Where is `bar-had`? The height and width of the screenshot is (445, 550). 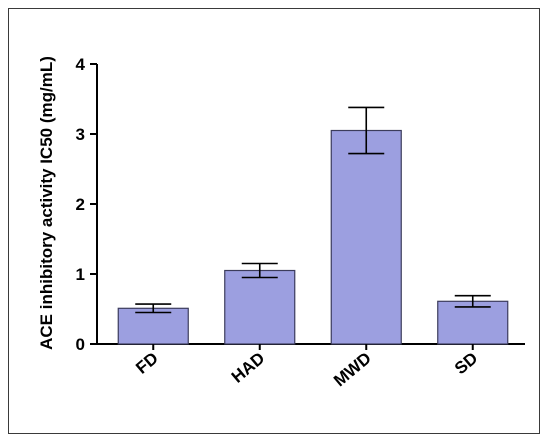 bar-had is located at coordinates (260, 307).